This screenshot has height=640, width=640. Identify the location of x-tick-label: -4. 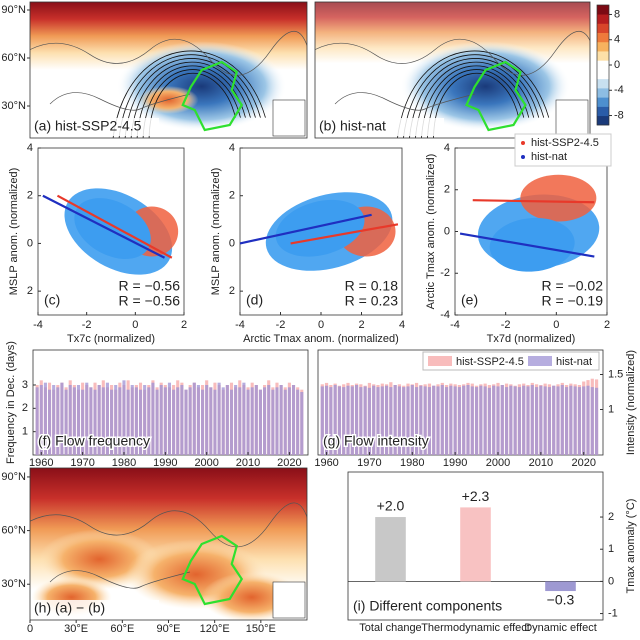
(38, 325).